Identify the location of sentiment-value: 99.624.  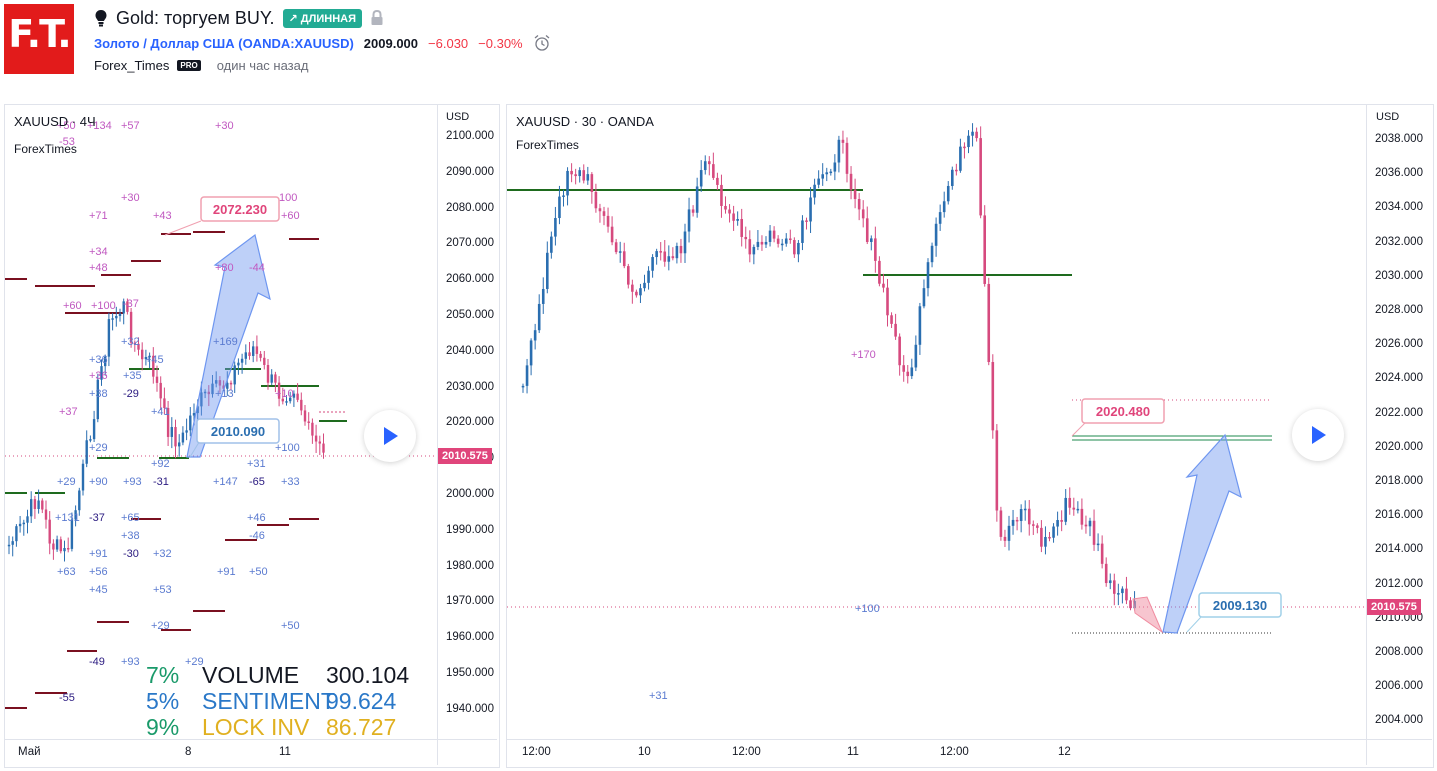
(361, 701).